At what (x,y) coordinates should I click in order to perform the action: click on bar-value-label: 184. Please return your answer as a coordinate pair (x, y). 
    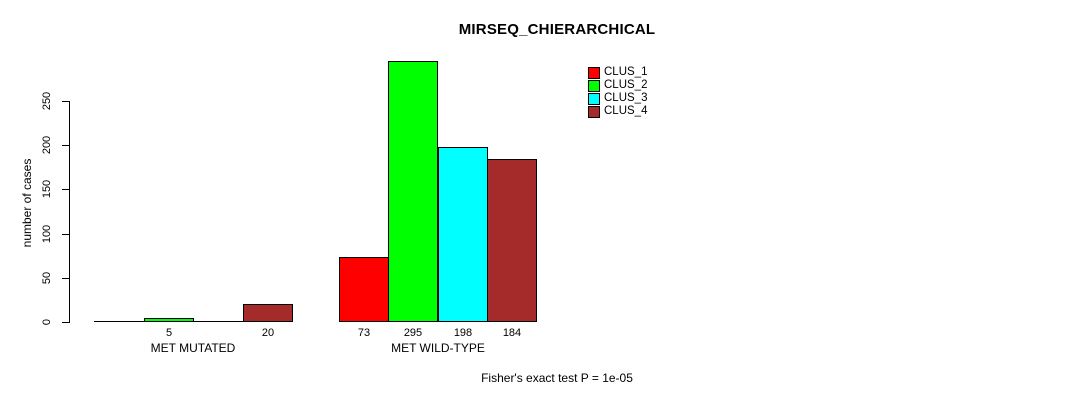
    Looking at the image, I should click on (512, 333).